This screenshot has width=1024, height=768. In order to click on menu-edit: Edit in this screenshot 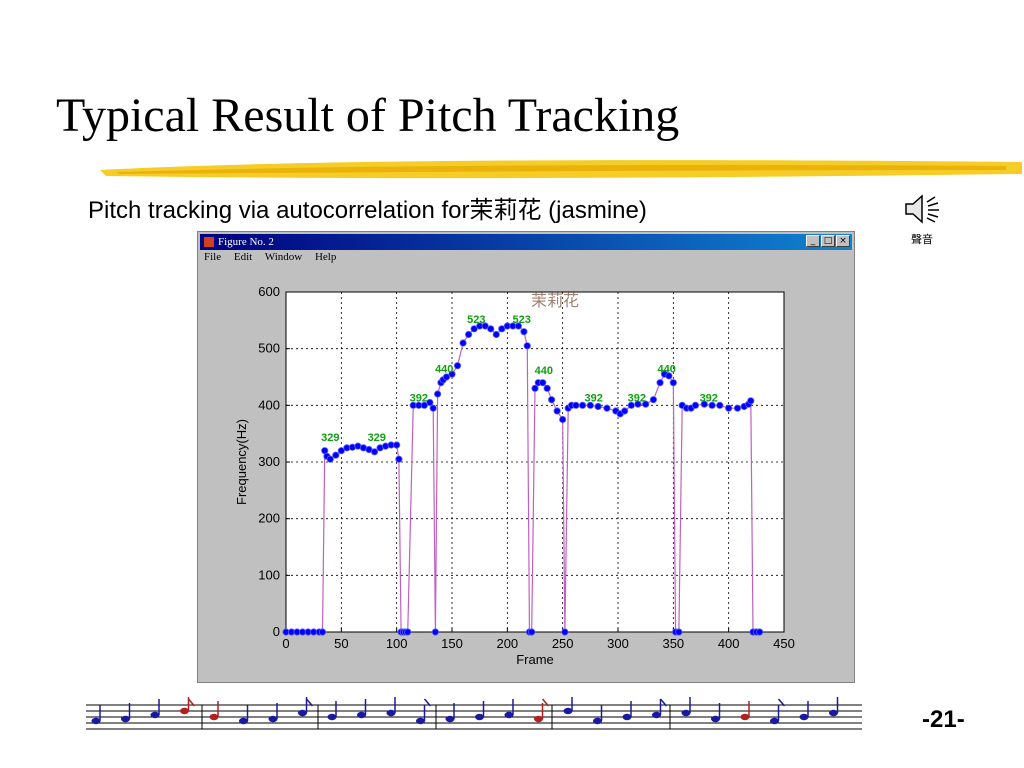, I will do `click(243, 257)`.